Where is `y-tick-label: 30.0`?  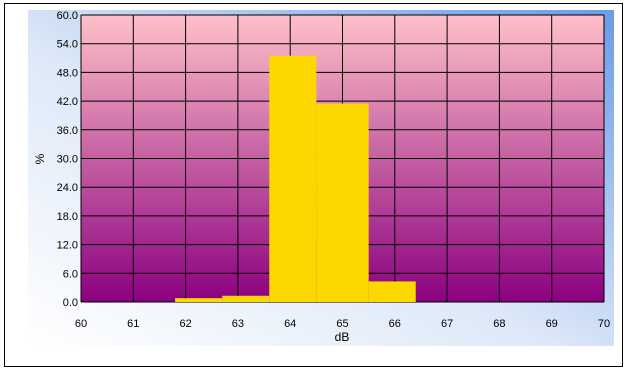 y-tick-label: 30.0 is located at coordinates (67, 160).